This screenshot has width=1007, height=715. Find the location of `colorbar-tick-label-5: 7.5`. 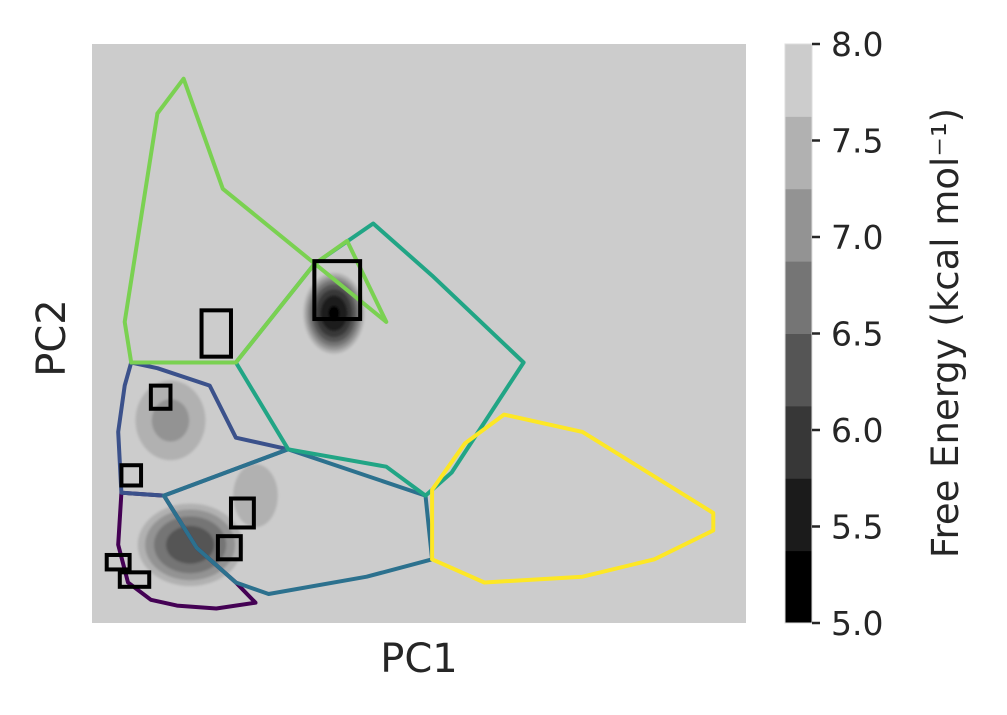

colorbar-tick-label-5: 7.5 is located at coordinates (857, 141).